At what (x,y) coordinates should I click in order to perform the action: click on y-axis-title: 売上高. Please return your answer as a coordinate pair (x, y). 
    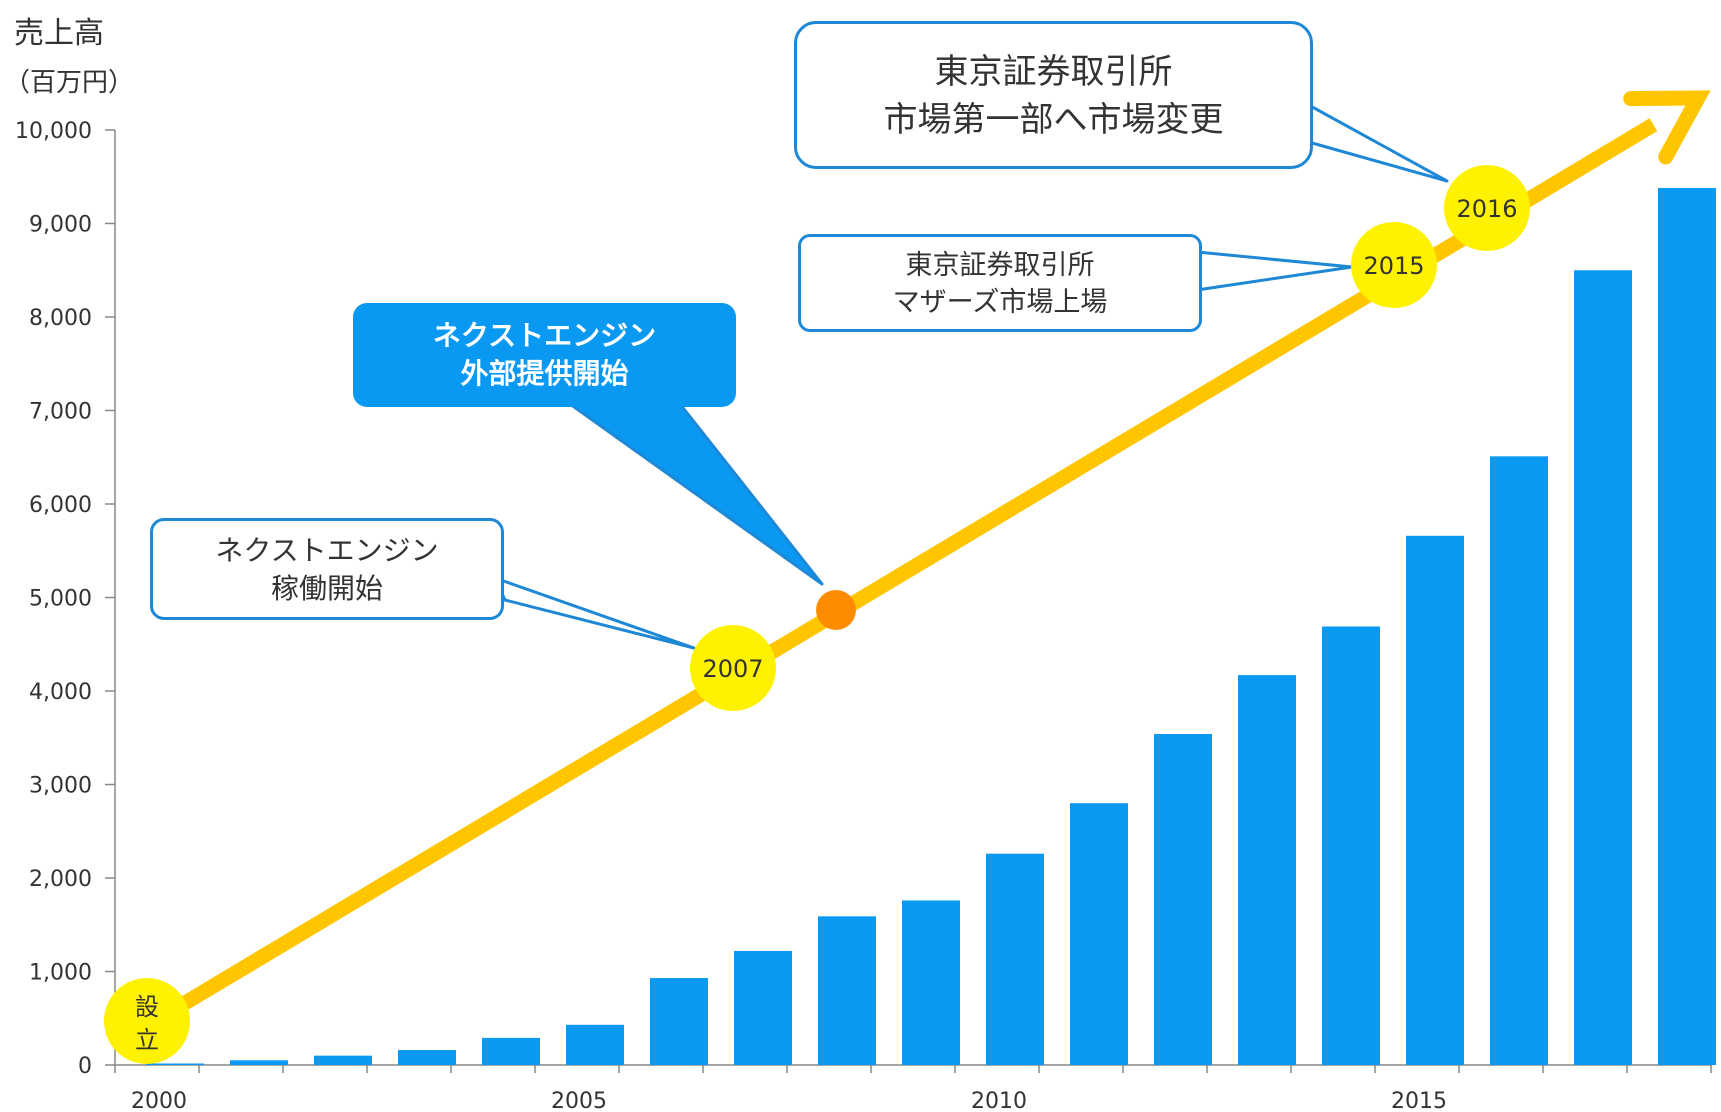
    Looking at the image, I should click on (59, 33).